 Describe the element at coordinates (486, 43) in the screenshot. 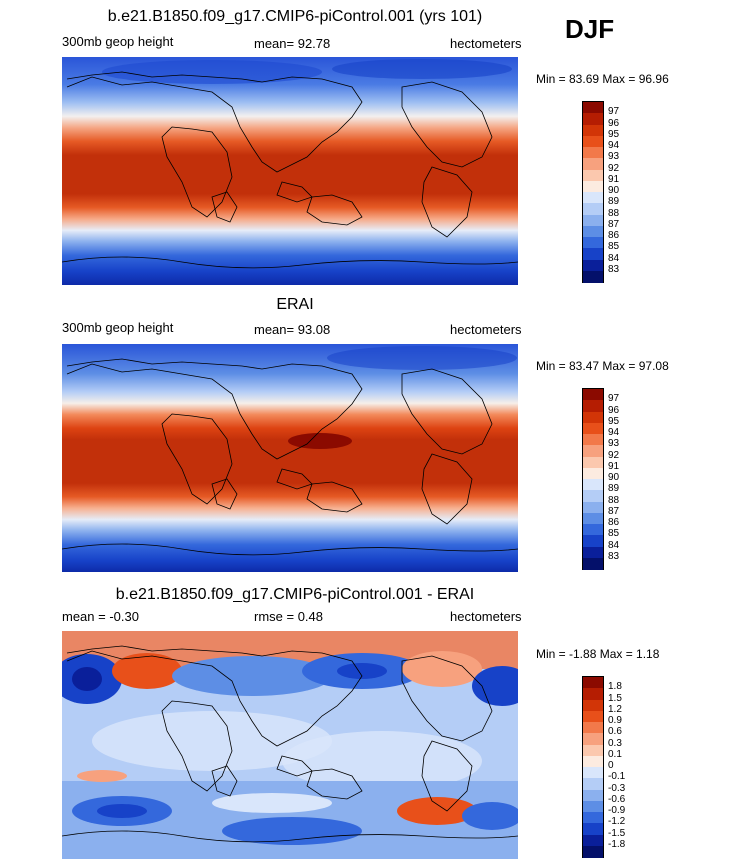

I see `panel-1-units-label: hectometers` at that location.